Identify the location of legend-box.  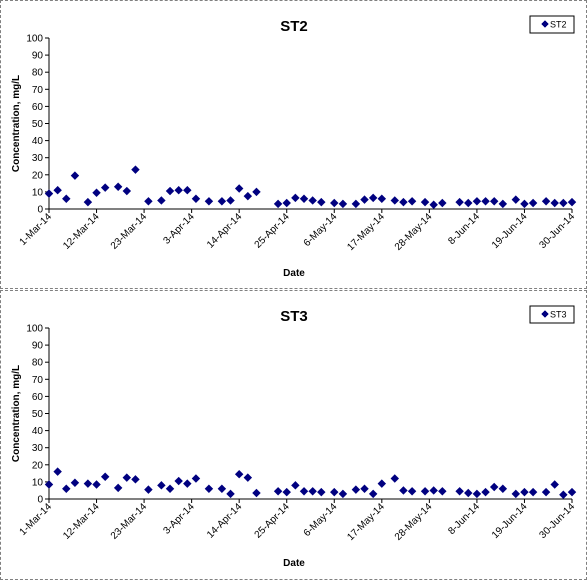
(552, 24).